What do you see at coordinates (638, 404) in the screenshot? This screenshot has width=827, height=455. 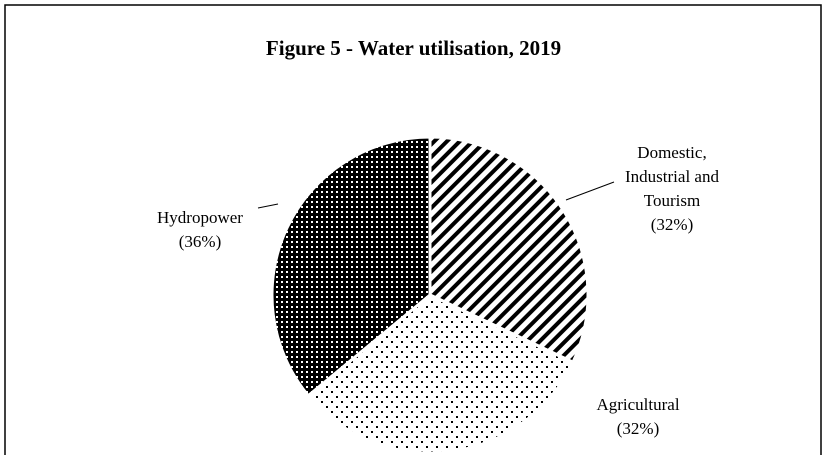 I see `category-label: Agricultural` at bounding box center [638, 404].